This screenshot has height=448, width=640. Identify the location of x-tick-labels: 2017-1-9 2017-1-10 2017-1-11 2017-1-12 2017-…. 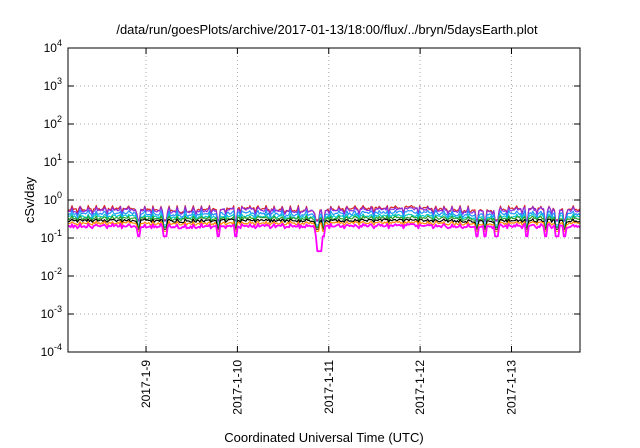
(328, 387).